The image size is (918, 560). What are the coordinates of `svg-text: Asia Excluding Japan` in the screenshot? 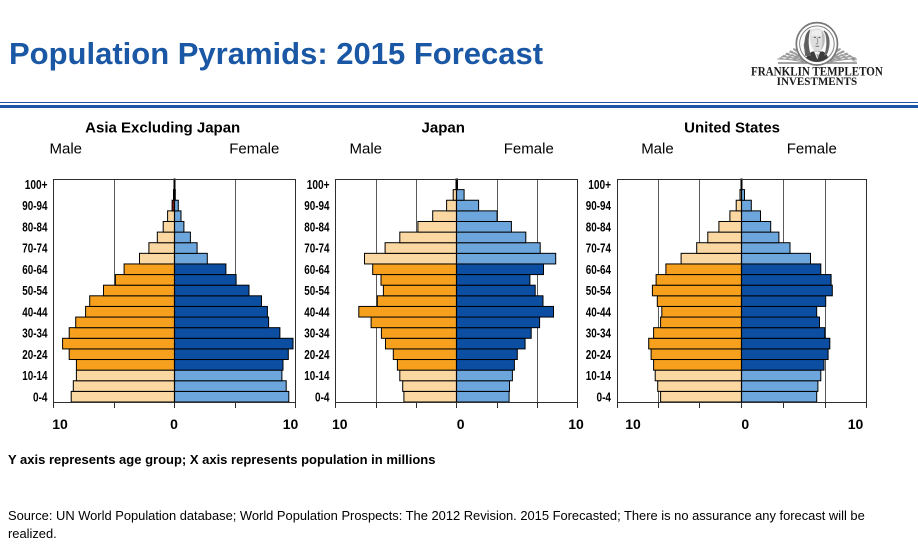 It's located at (162, 127).